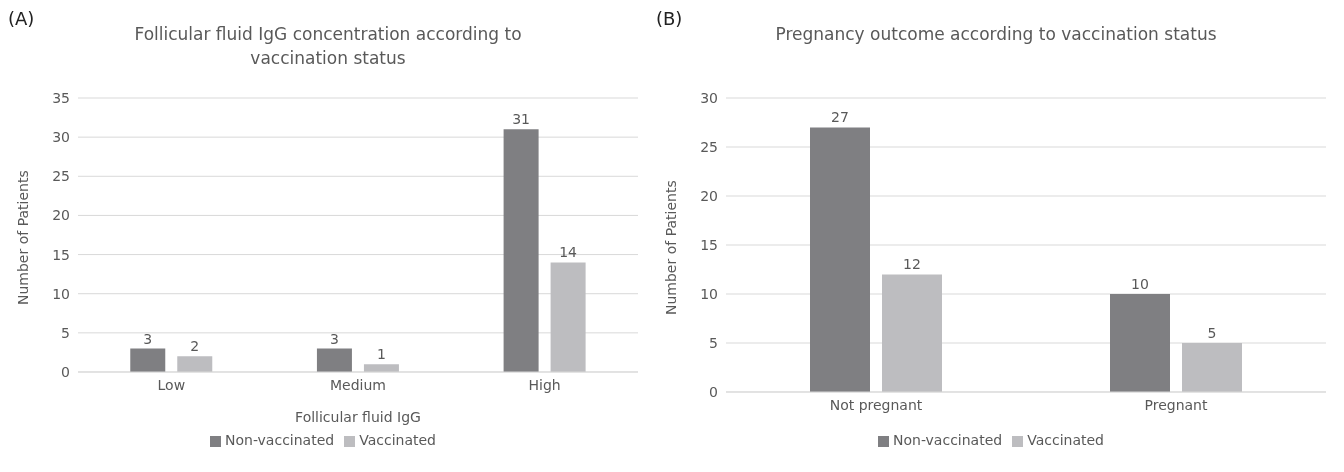 The width and height of the screenshot is (1344, 472). Describe the element at coordinates (1140, 284) in the screenshot. I see `data-label: 10` at that location.